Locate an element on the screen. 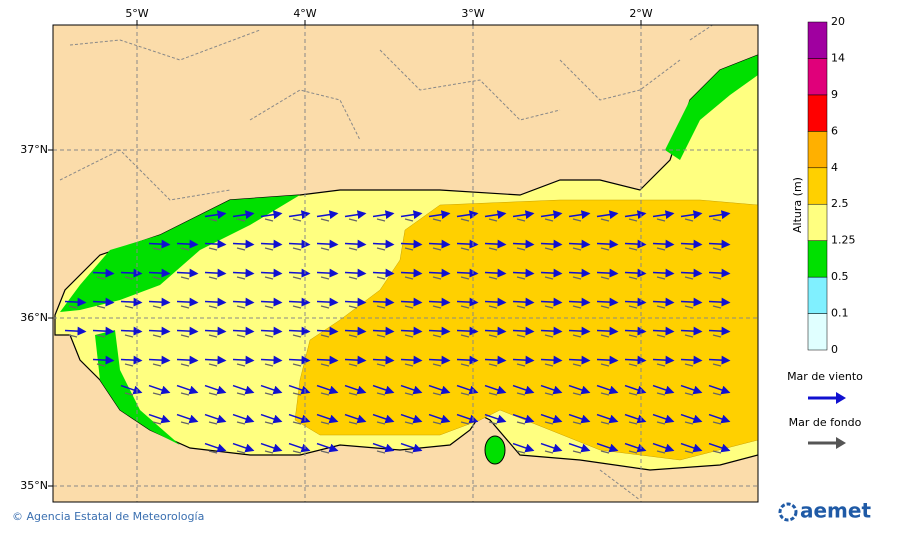  colorbar-title: Altura (m) is located at coordinates (797, 205).